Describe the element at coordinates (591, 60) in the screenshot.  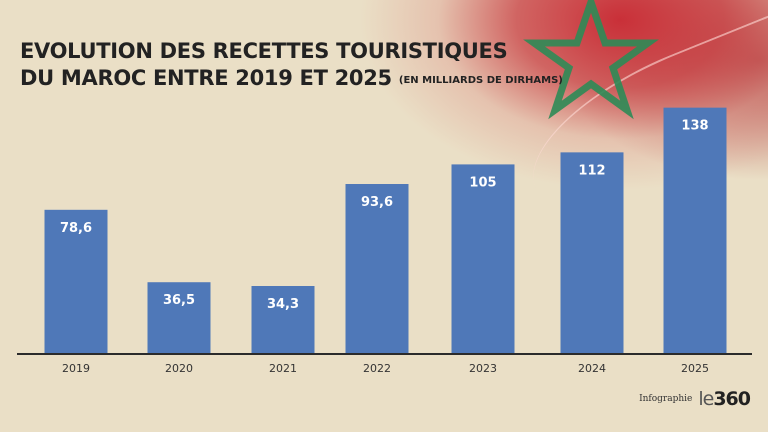
I see `morocco-star-icon` at that location.